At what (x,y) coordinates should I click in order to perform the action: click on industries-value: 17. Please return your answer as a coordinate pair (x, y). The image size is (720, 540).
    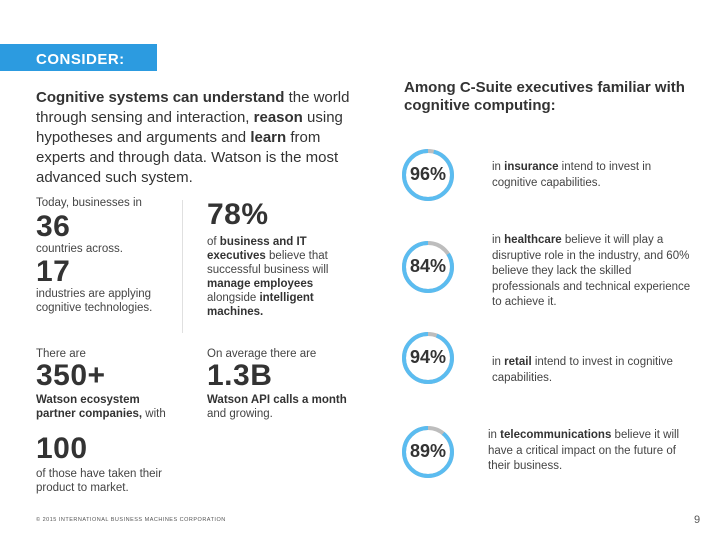
    Looking at the image, I should click on (53, 271).